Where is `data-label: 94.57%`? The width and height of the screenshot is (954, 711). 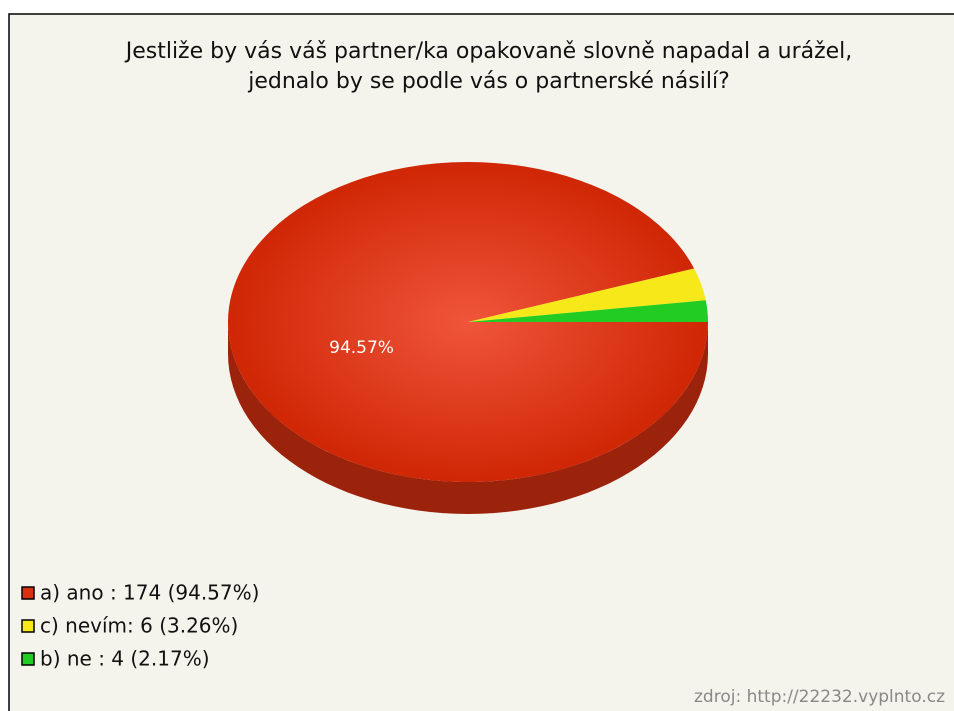 data-label: 94.57% is located at coordinates (361, 348).